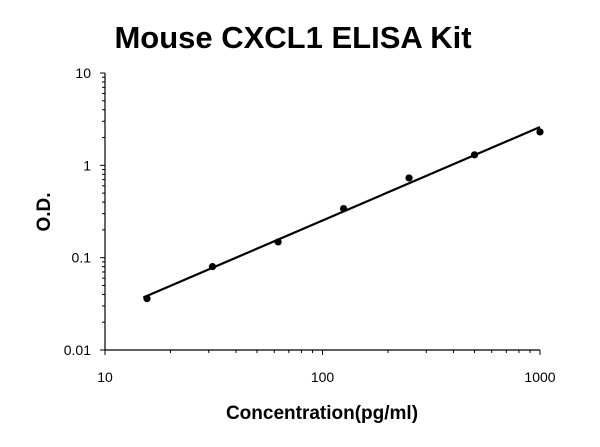 Image resolution: width=600 pixels, height=447 pixels. What do you see at coordinates (539, 377) in the screenshot?
I see `x-tick-label: 1000` at bounding box center [539, 377].